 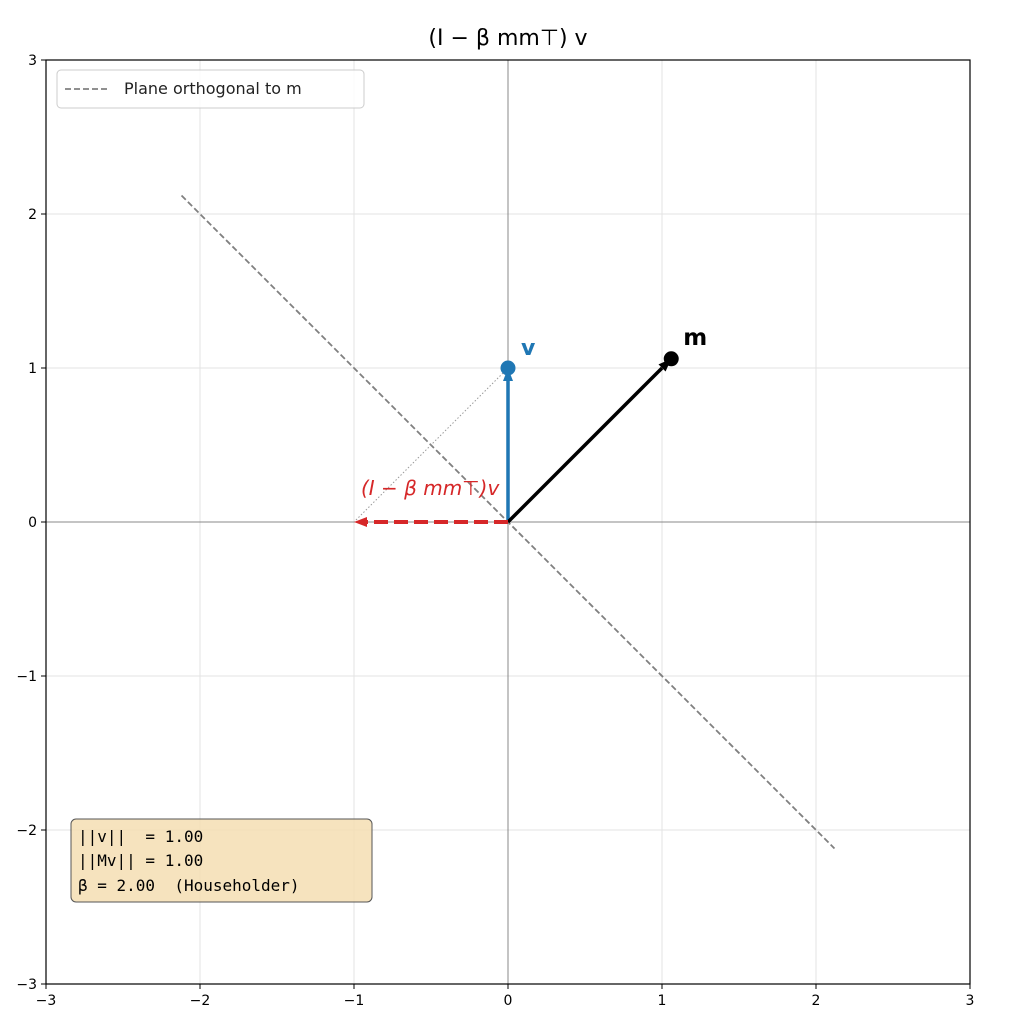 What do you see at coordinates (695, 338) in the screenshot?
I see `vector-label-m: m` at bounding box center [695, 338].